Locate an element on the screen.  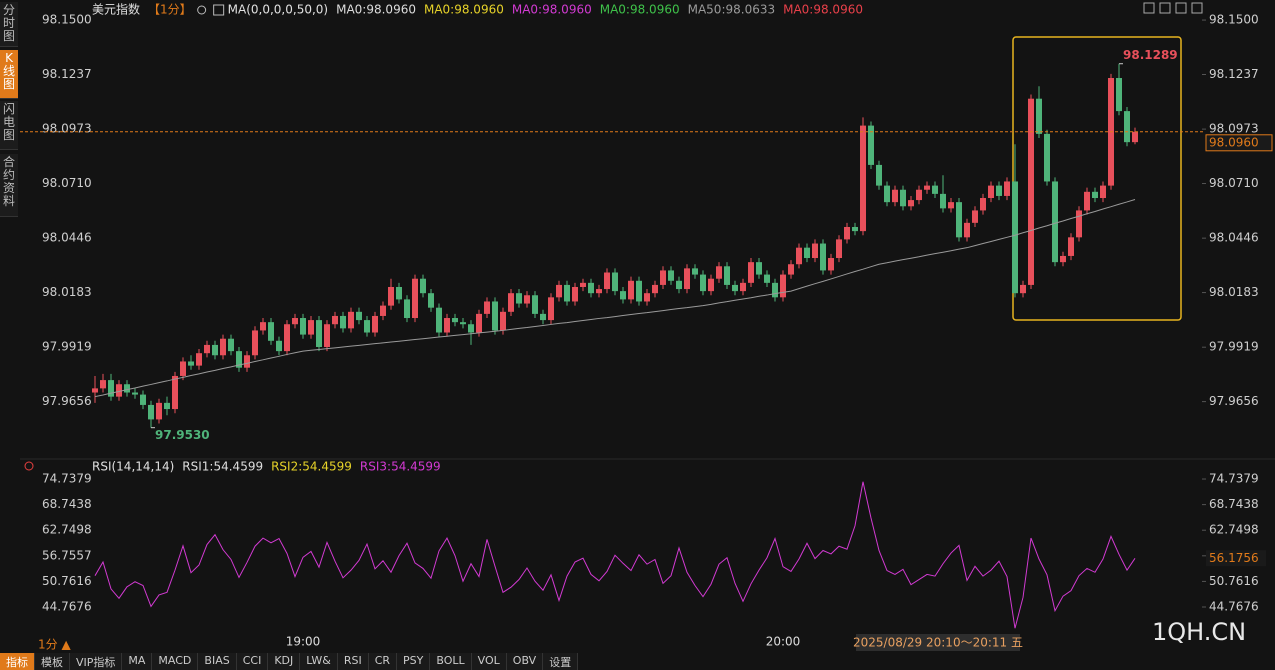
toolbar-tab: CCI is located at coordinates (252, 661).